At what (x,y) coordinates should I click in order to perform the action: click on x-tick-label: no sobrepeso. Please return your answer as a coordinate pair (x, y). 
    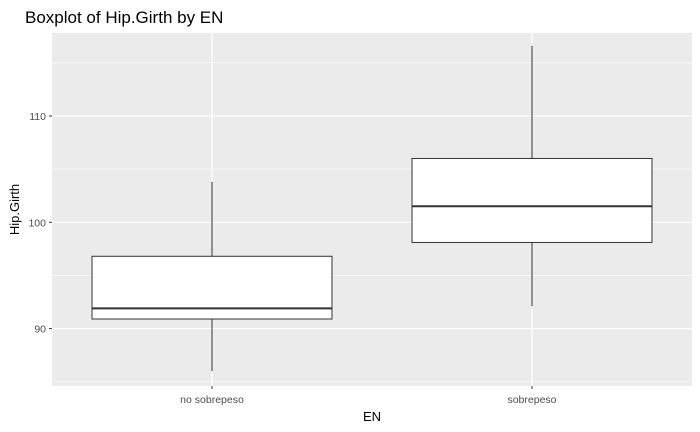
    Looking at the image, I should click on (212, 400).